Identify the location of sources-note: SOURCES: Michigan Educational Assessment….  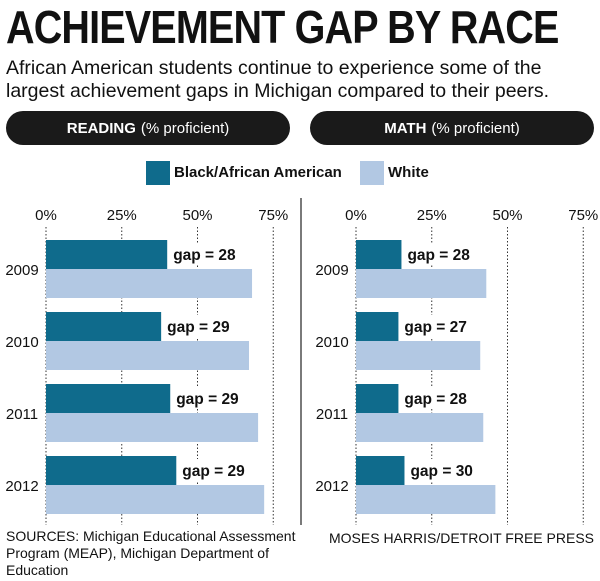
(151, 553).